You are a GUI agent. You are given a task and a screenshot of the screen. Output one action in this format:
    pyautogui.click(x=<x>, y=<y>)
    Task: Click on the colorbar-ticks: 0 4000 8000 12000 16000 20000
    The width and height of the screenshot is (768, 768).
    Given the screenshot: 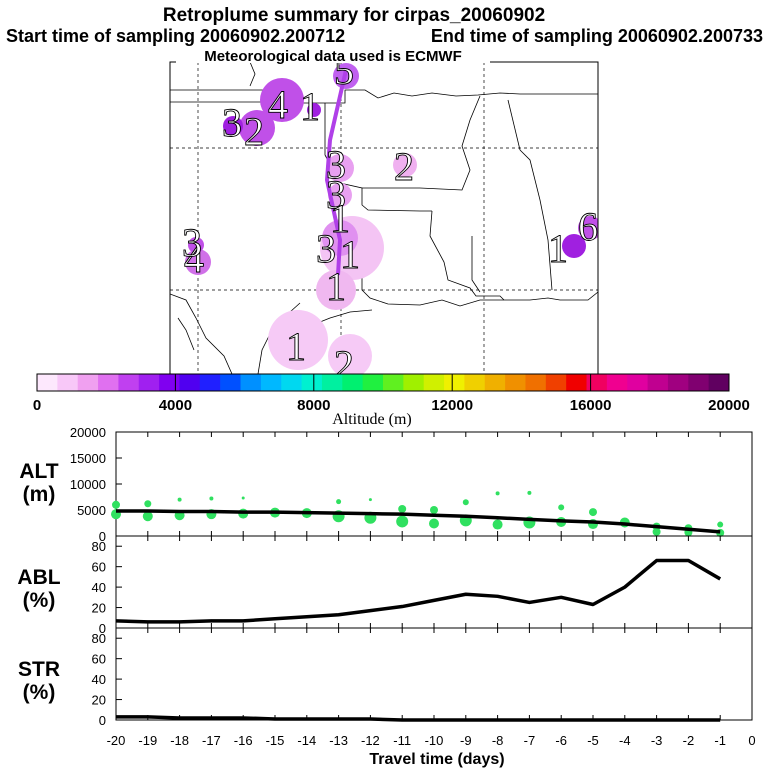 What is the action you would take?
    pyautogui.click(x=391, y=394)
    